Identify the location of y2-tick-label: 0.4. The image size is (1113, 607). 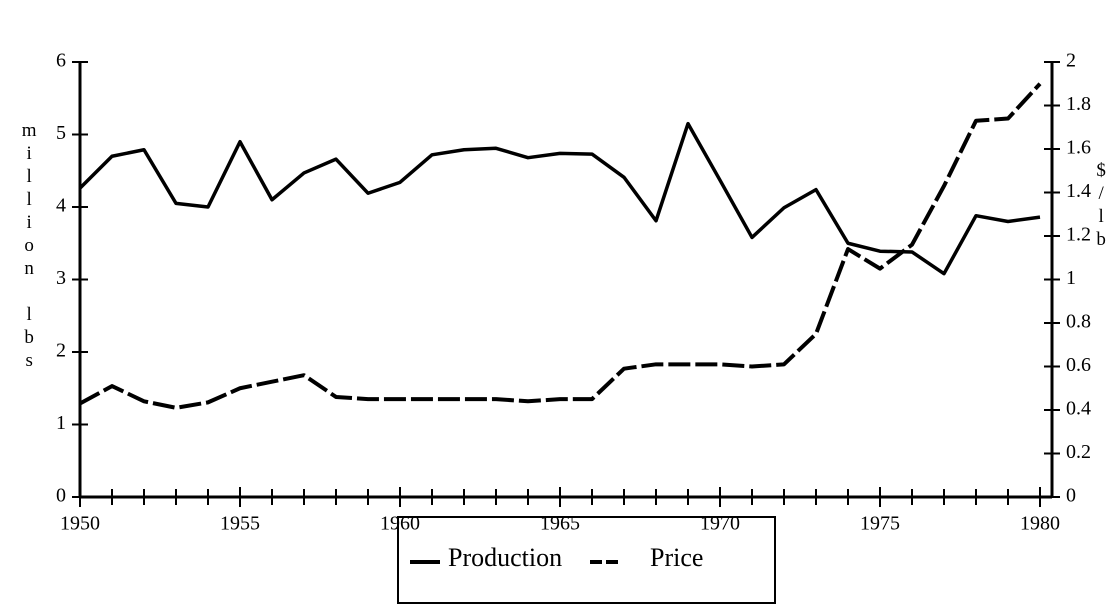
(1078, 409).